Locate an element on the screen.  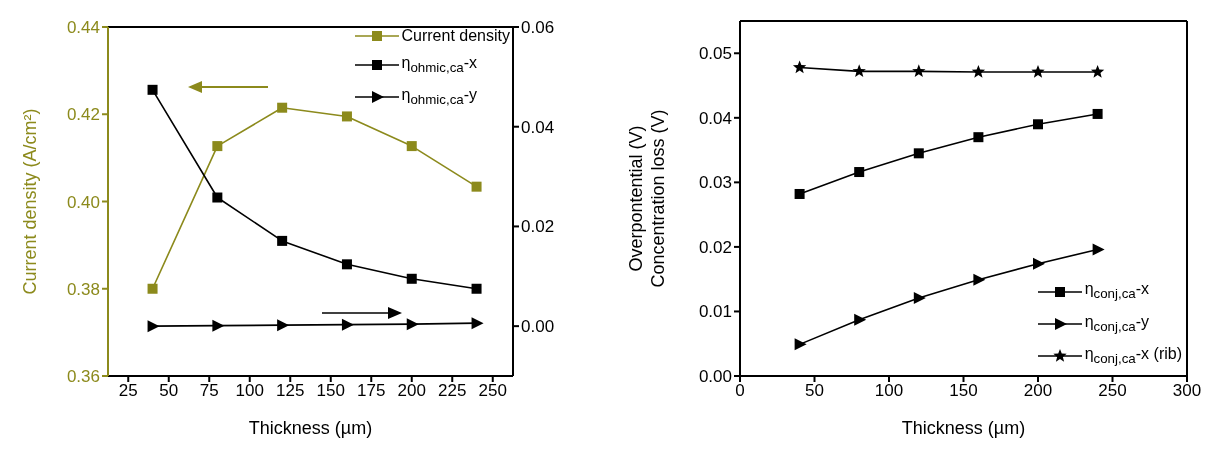
y-tick-label: 0.44 is located at coordinates (83, 28).